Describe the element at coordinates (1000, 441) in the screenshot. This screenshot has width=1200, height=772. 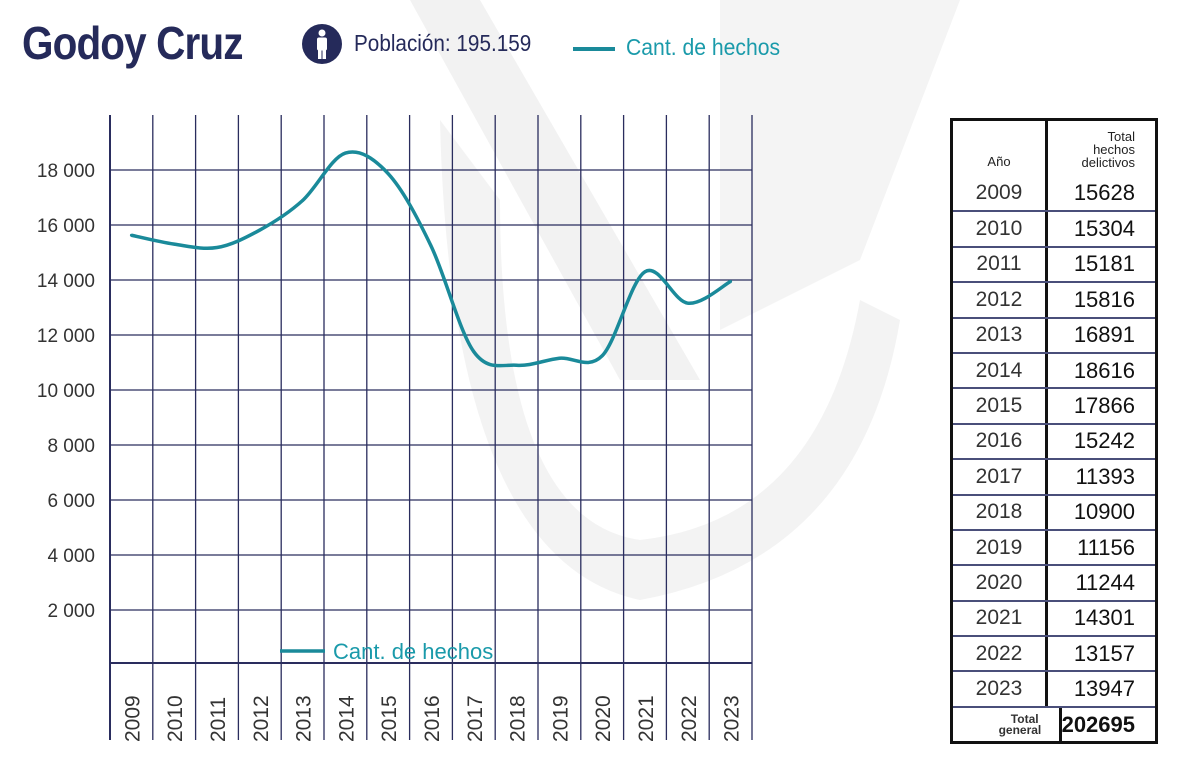
I see `year-cell: 2016` at that location.